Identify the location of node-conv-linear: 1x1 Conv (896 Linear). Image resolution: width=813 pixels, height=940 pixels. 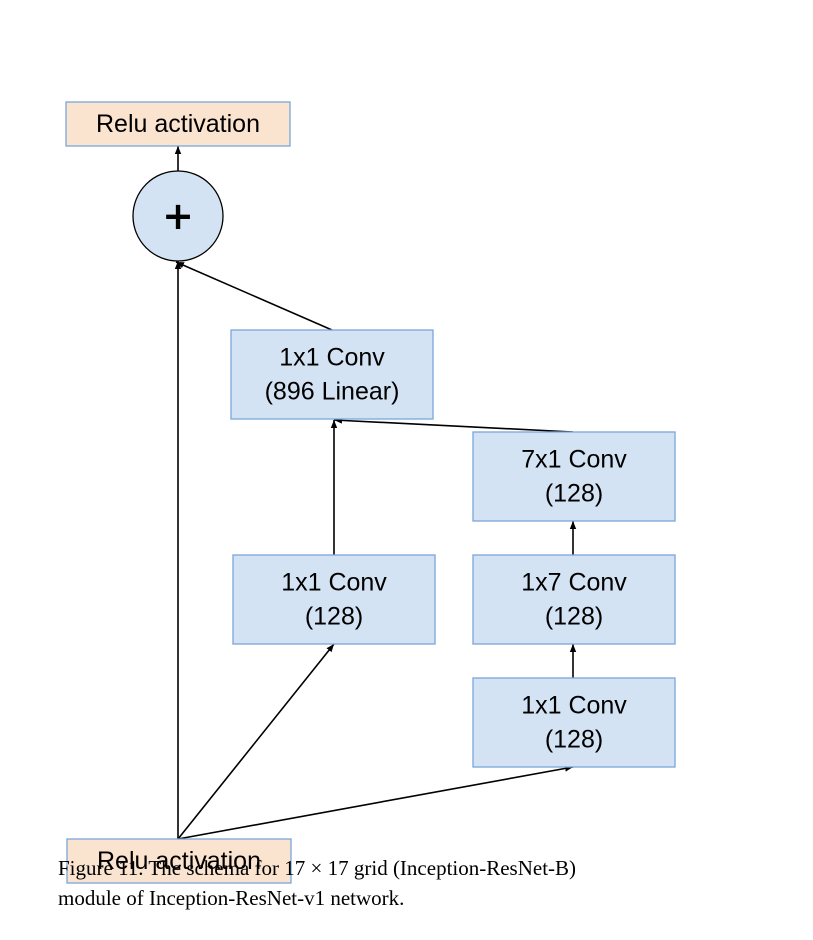
(332, 374).